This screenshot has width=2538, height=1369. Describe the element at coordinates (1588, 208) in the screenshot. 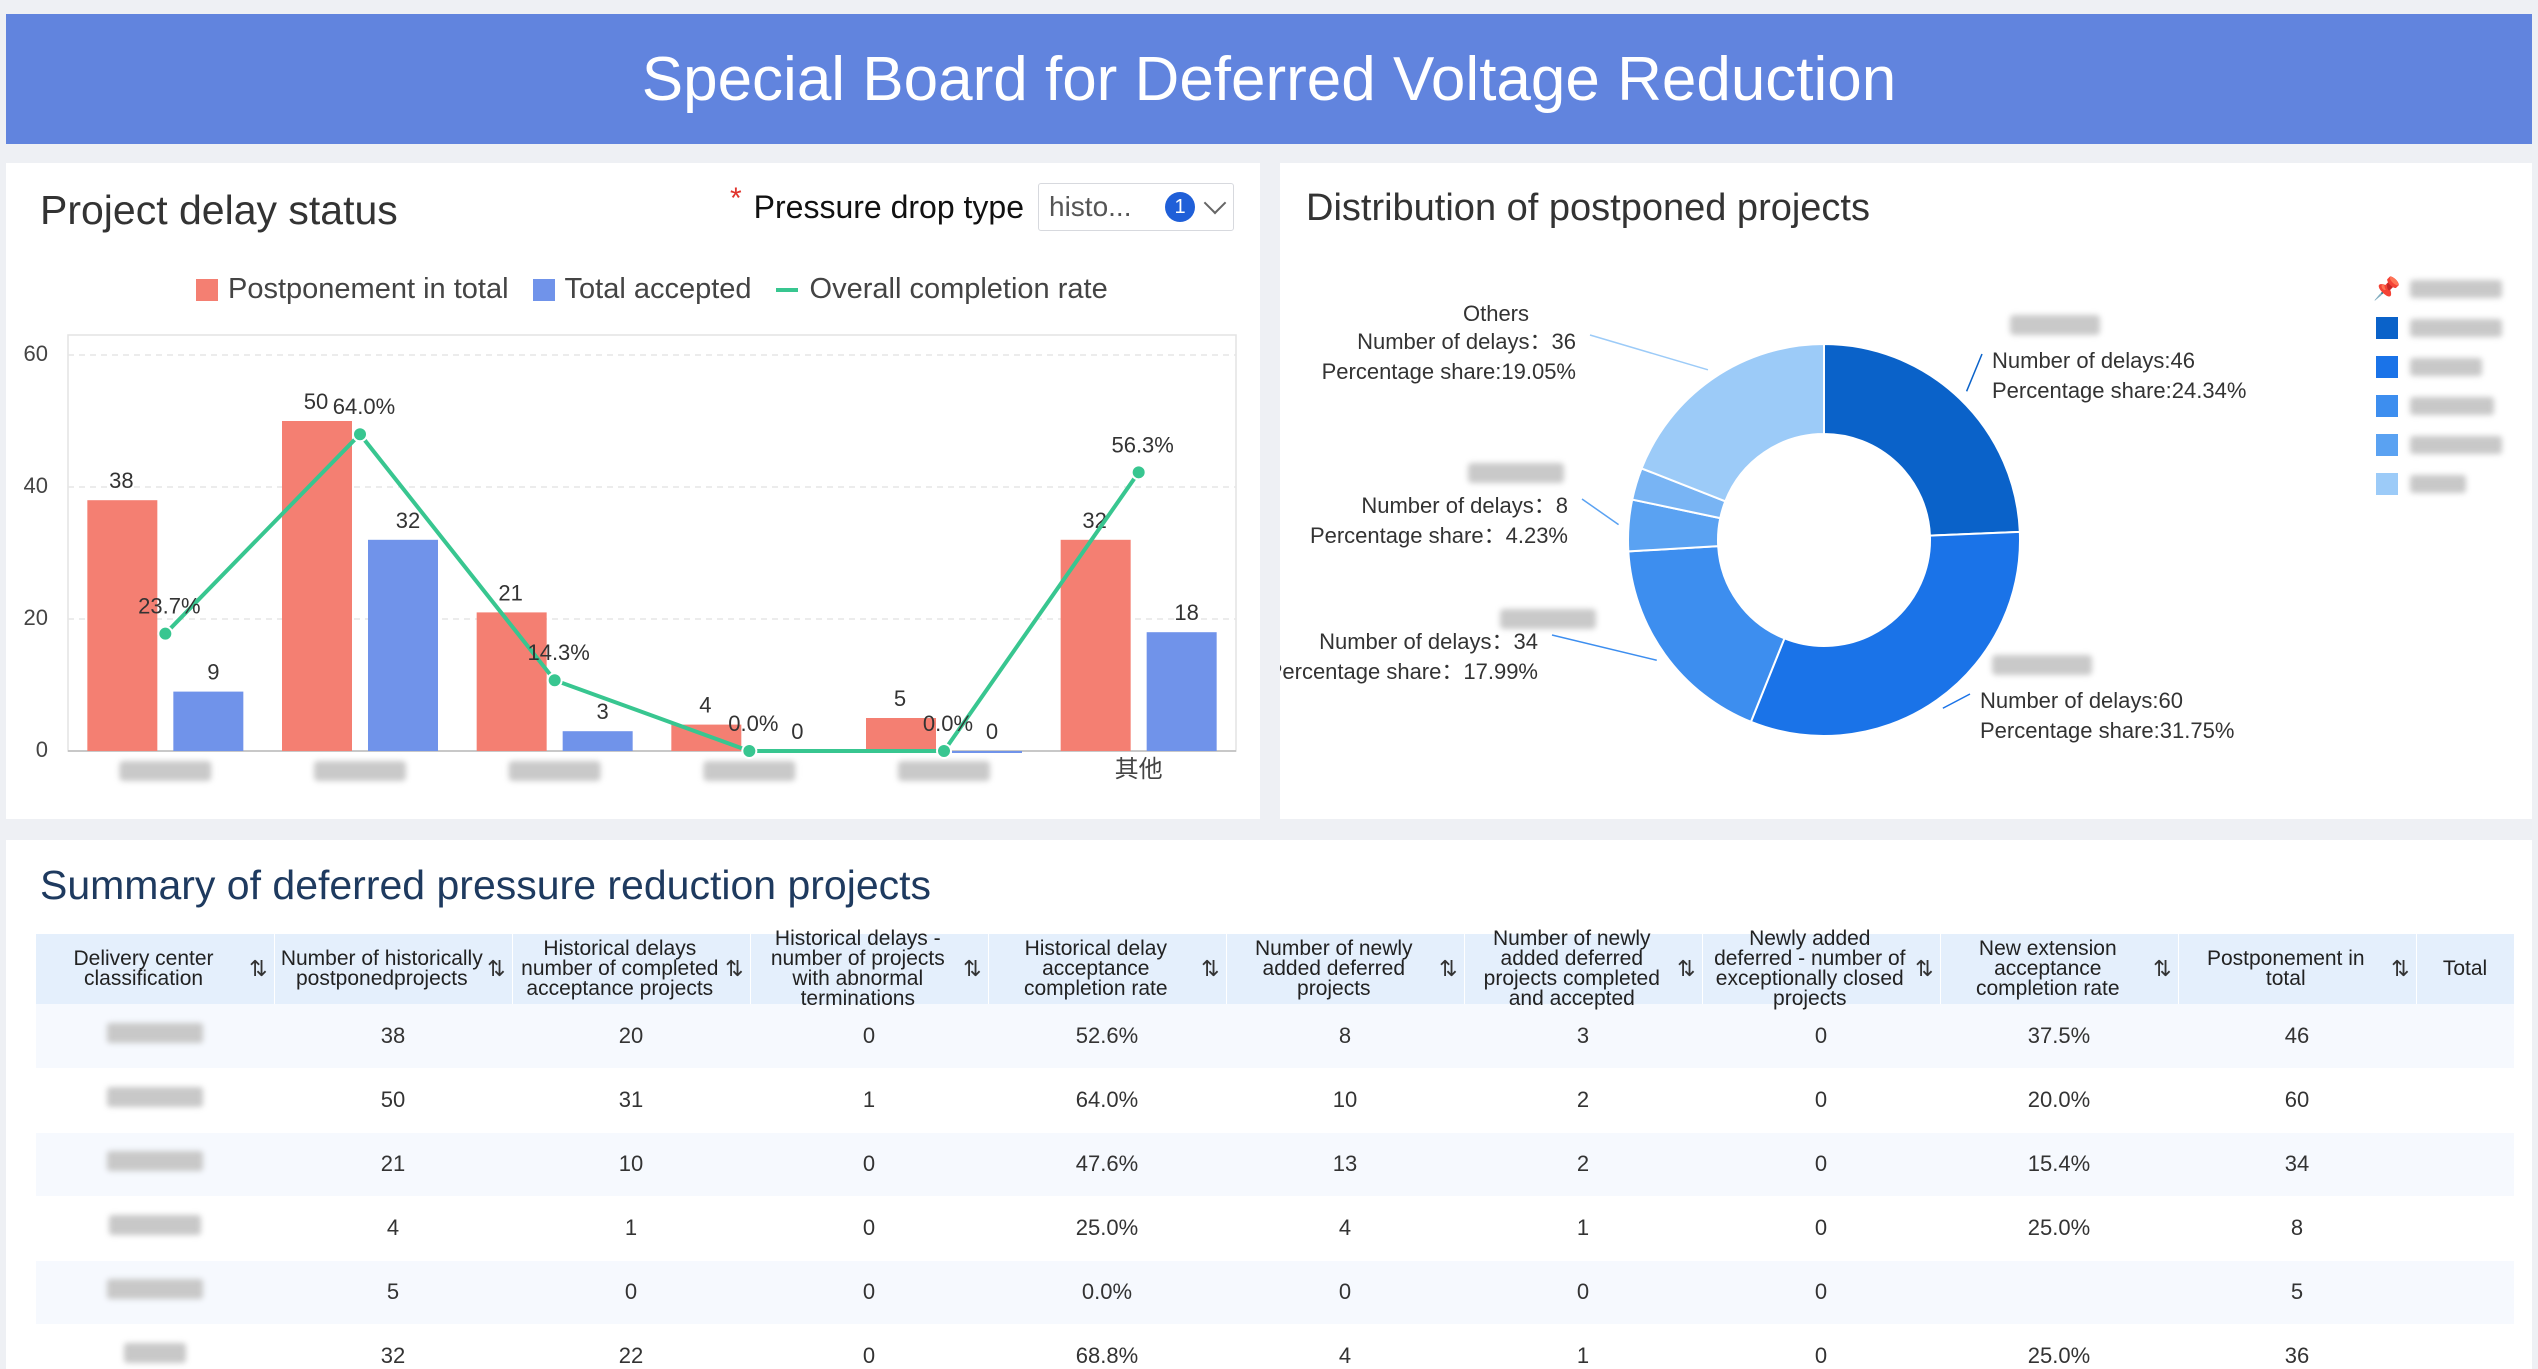

I see `panel-title: Distribution of postponed projects` at that location.